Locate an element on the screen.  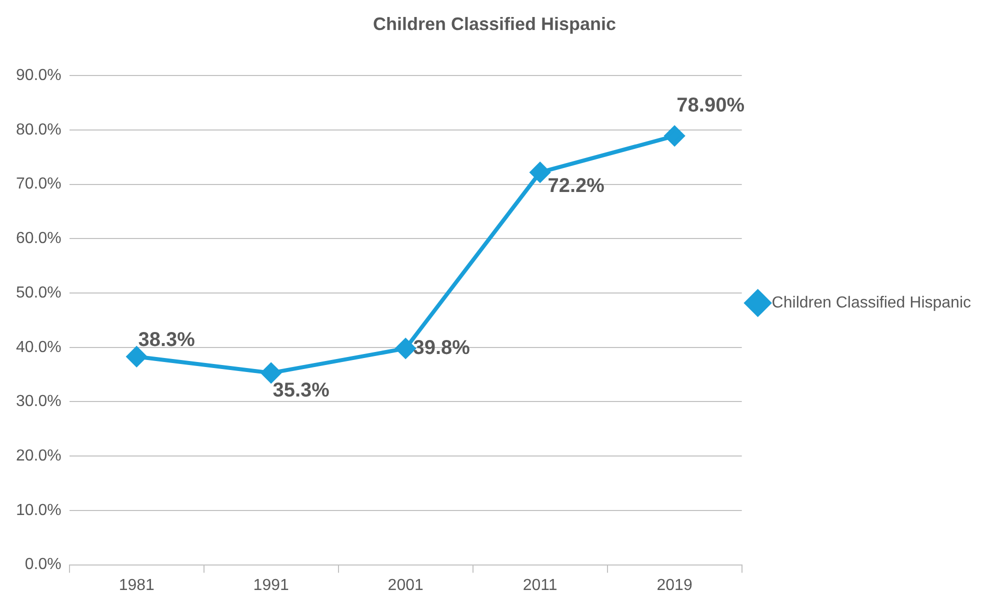
y-tick-label: 40.0% is located at coordinates (39, 347).